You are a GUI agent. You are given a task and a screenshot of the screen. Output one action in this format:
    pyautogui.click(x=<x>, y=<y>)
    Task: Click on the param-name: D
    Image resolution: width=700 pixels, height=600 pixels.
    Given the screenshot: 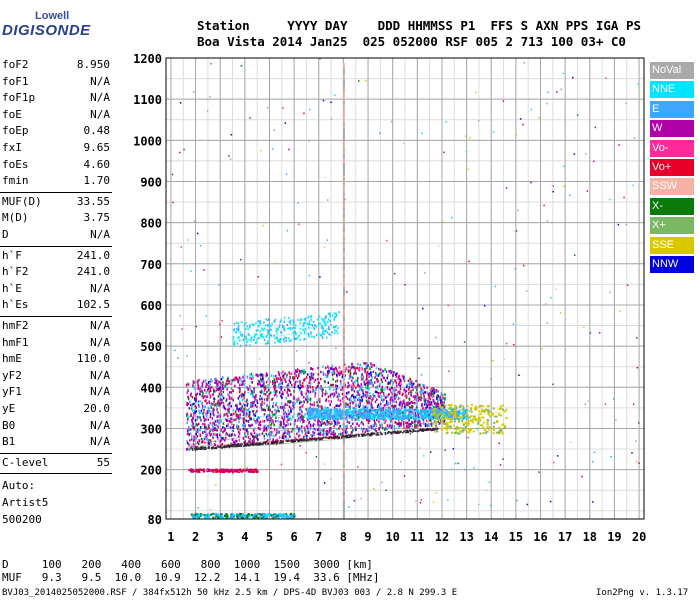 What is the action you would take?
    pyautogui.click(x=5, y=234)
    